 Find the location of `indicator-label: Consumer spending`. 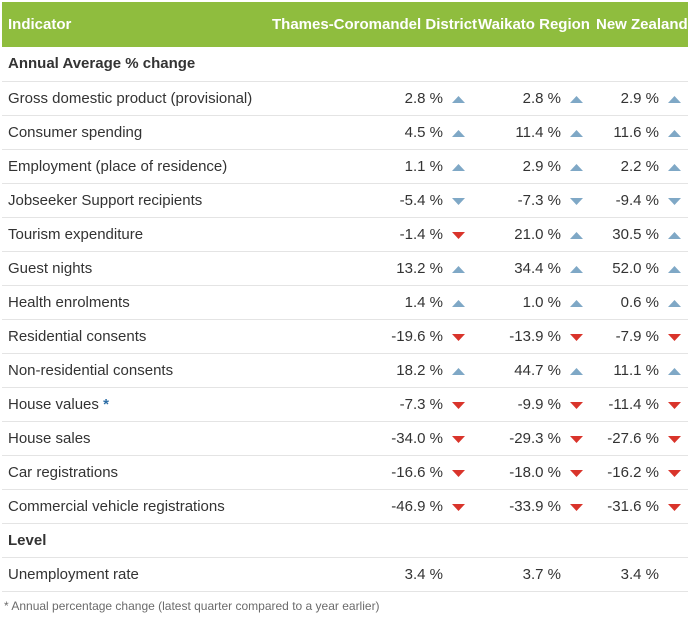

indicator-label: Consumer spending is located at coordinates (75, 132).